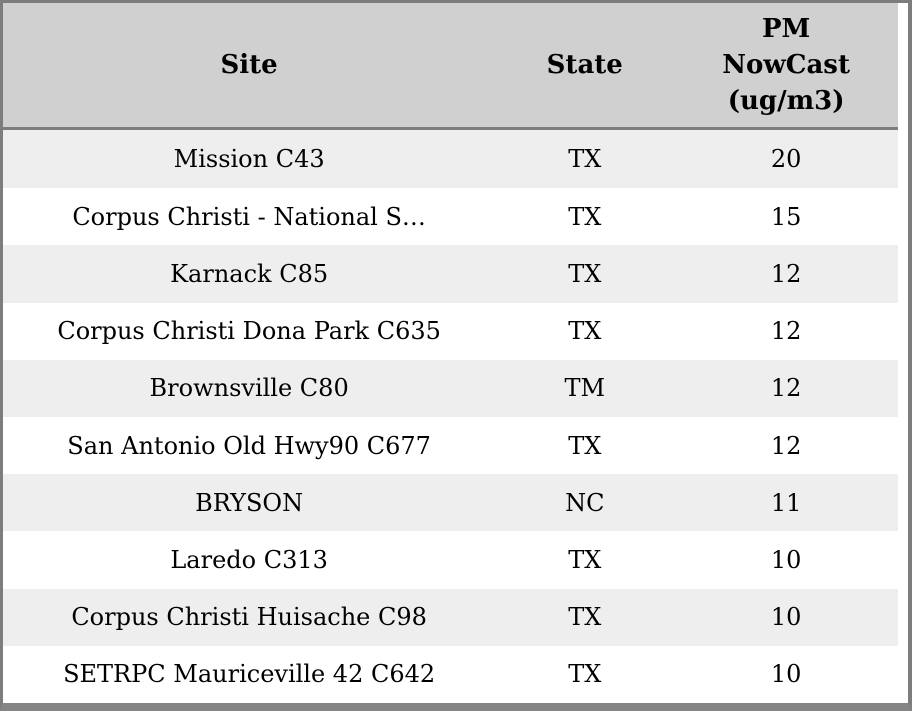 The image size is (912, 711). I want to click on column-header-site-label: Site, so click(249, 64).